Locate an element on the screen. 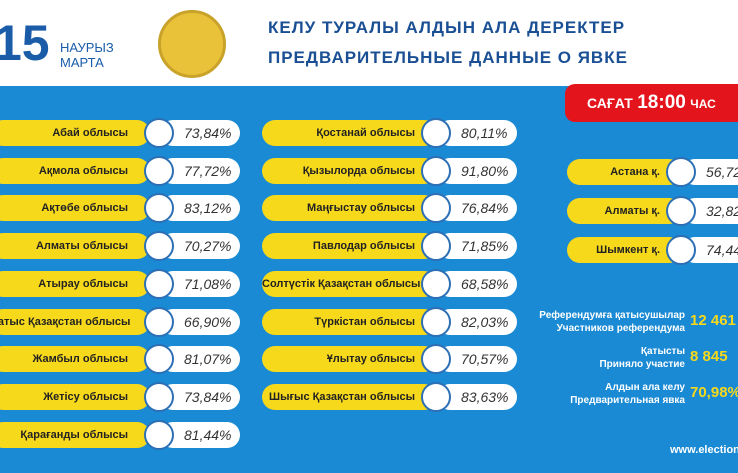 The image size is (738, 473). region-percent: 80,11% is located at coordinates (477, 133).